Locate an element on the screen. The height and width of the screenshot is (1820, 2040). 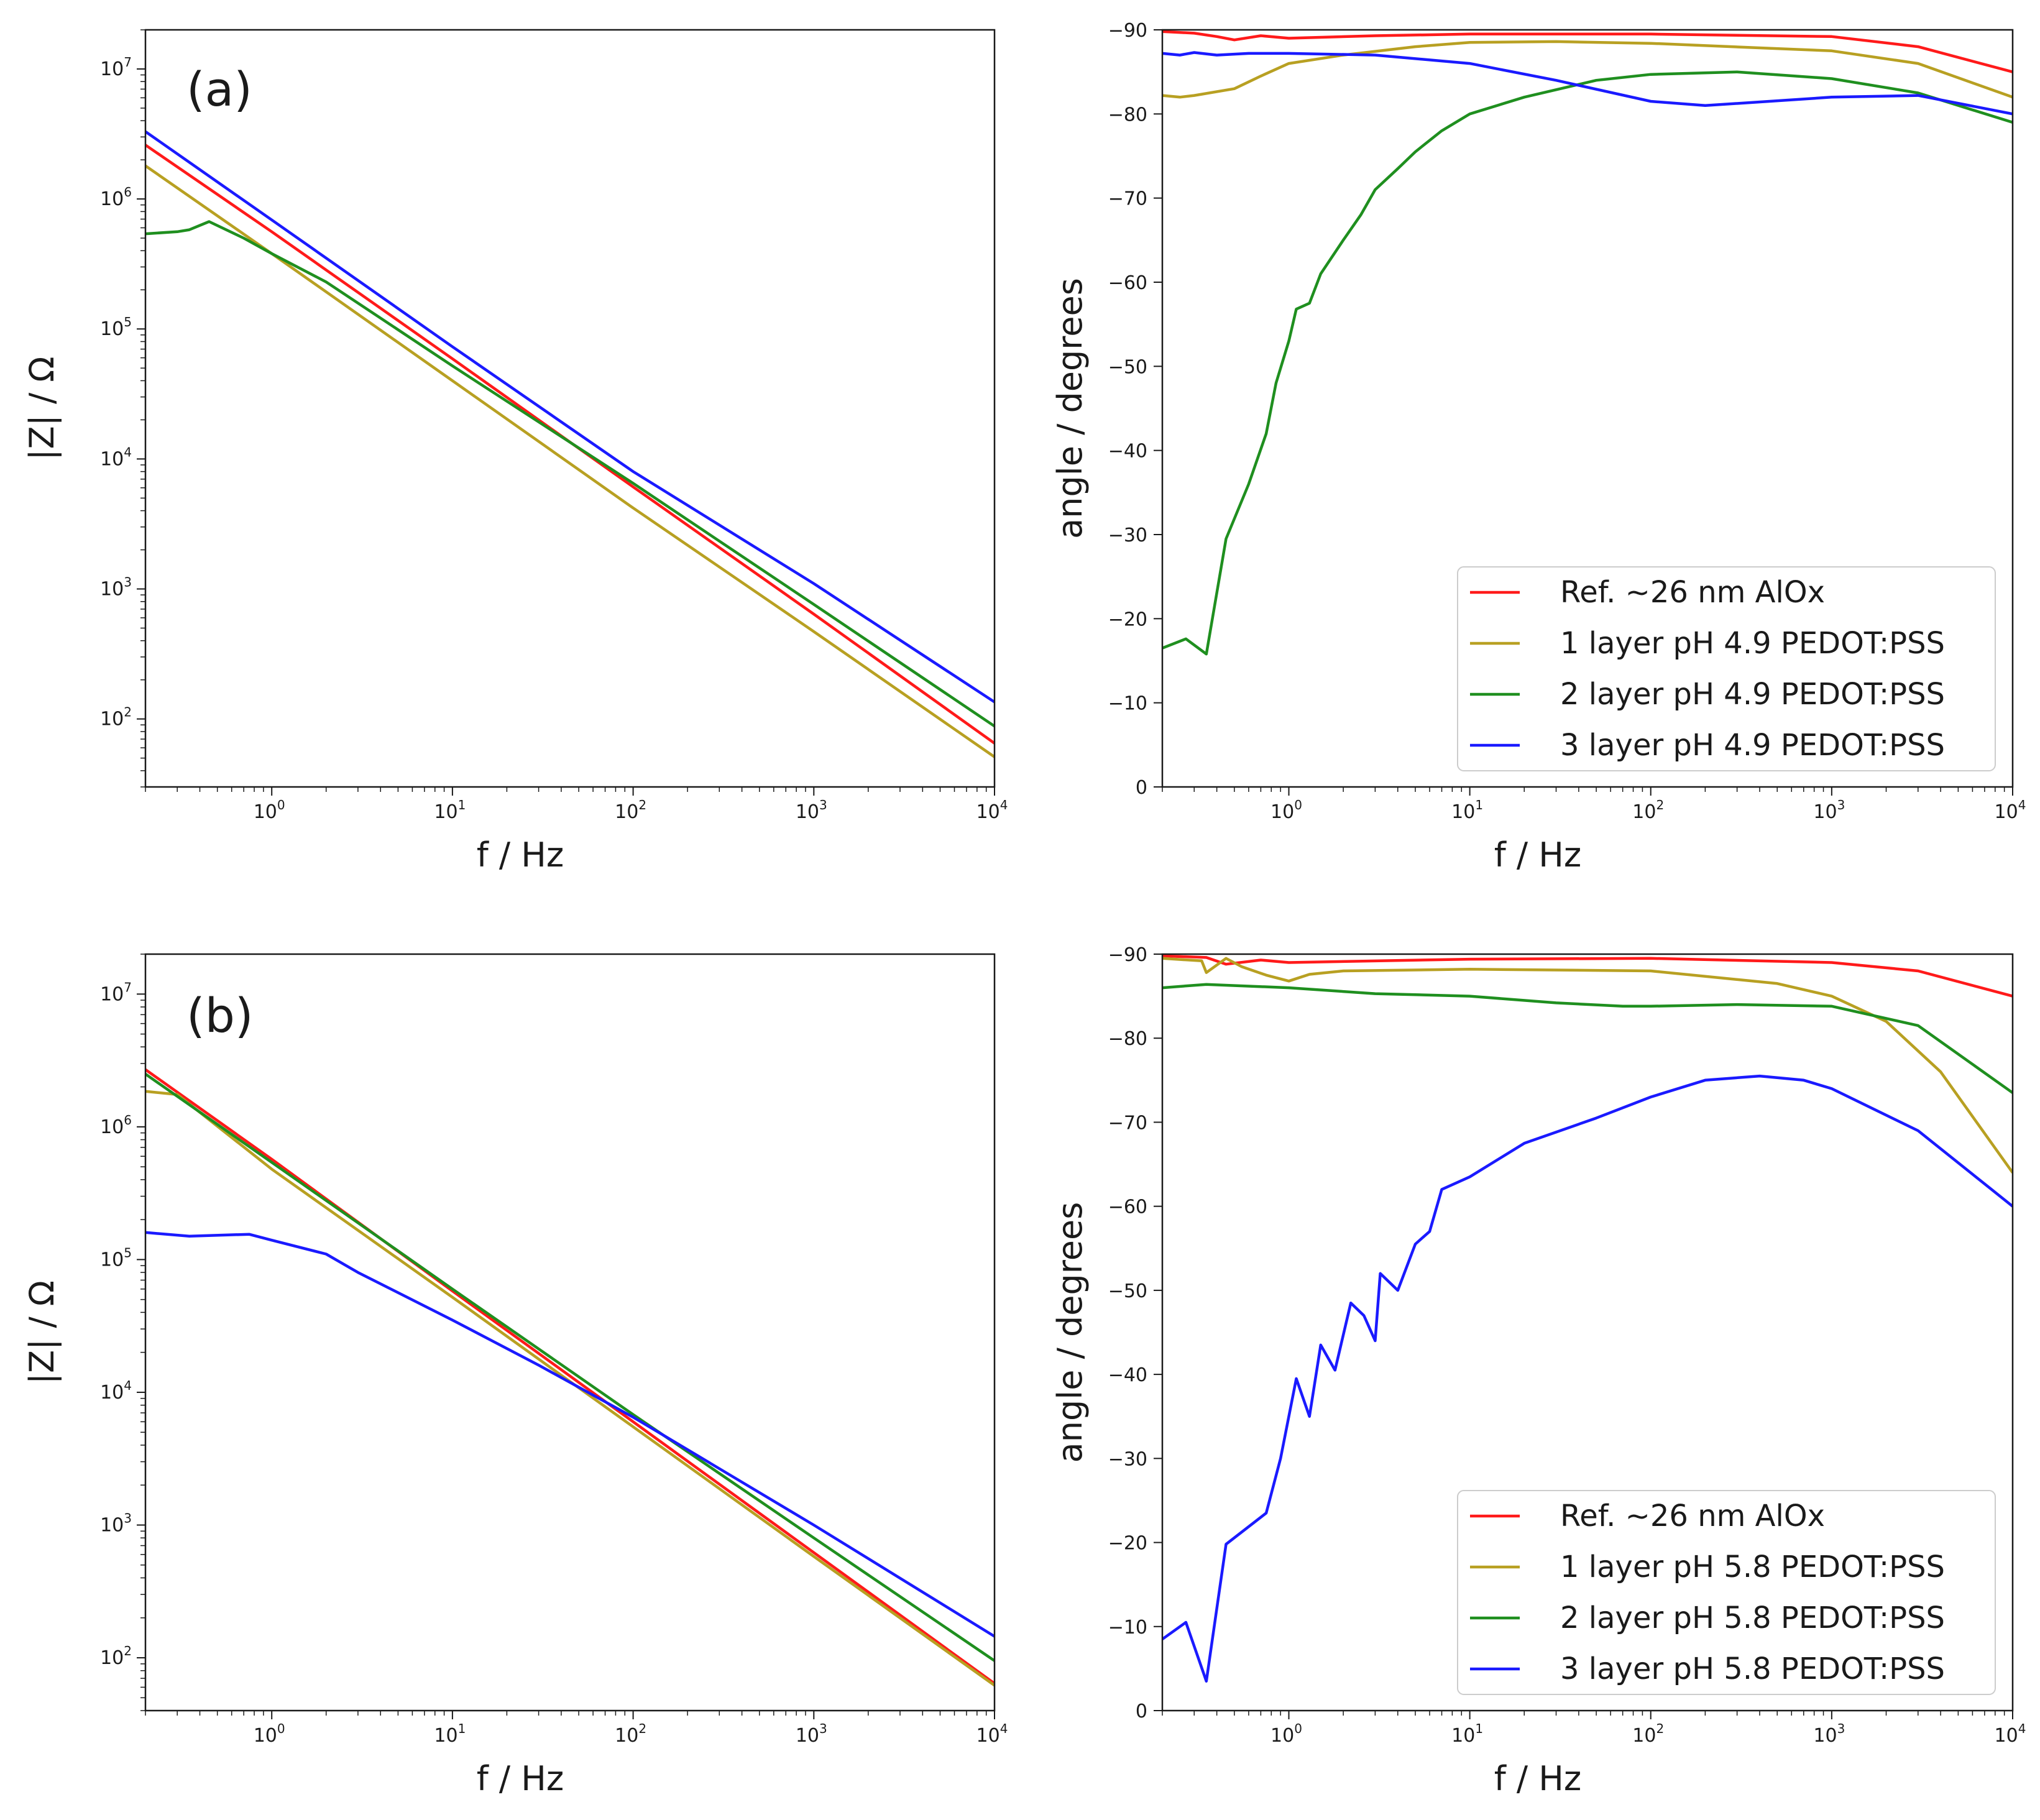
series-group-a_mag is located at coordinates (570, 444).